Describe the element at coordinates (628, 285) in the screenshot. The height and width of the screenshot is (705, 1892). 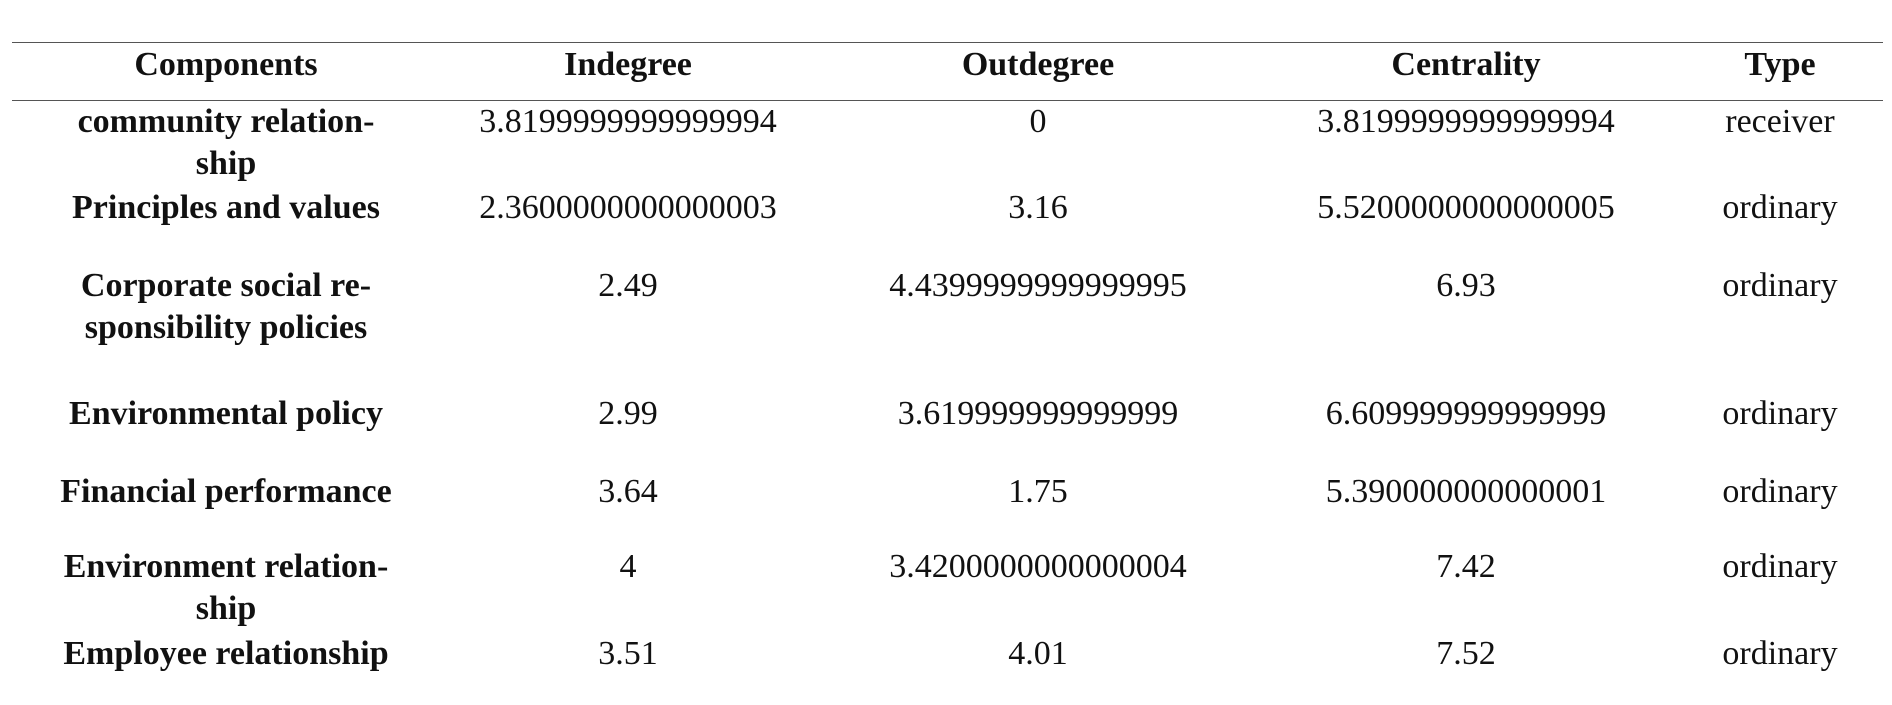
I see `table-cell: 2.49` at that location.